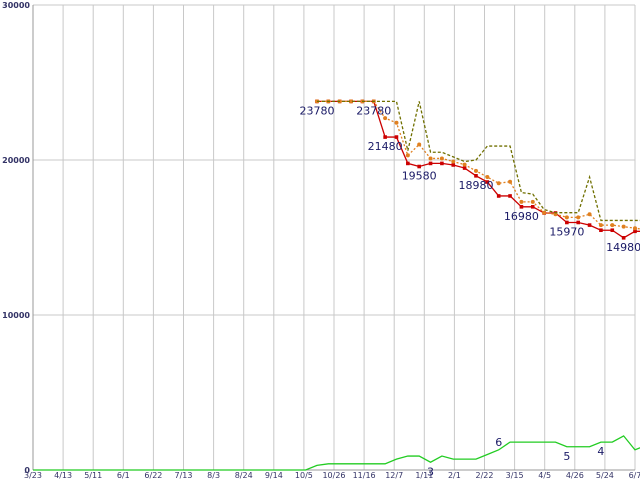 This screenshot has width=640, height=480. Describe the element at coordinates (364, 475) in the screenshot. I see `x-tick-label: 11/16` at that location.